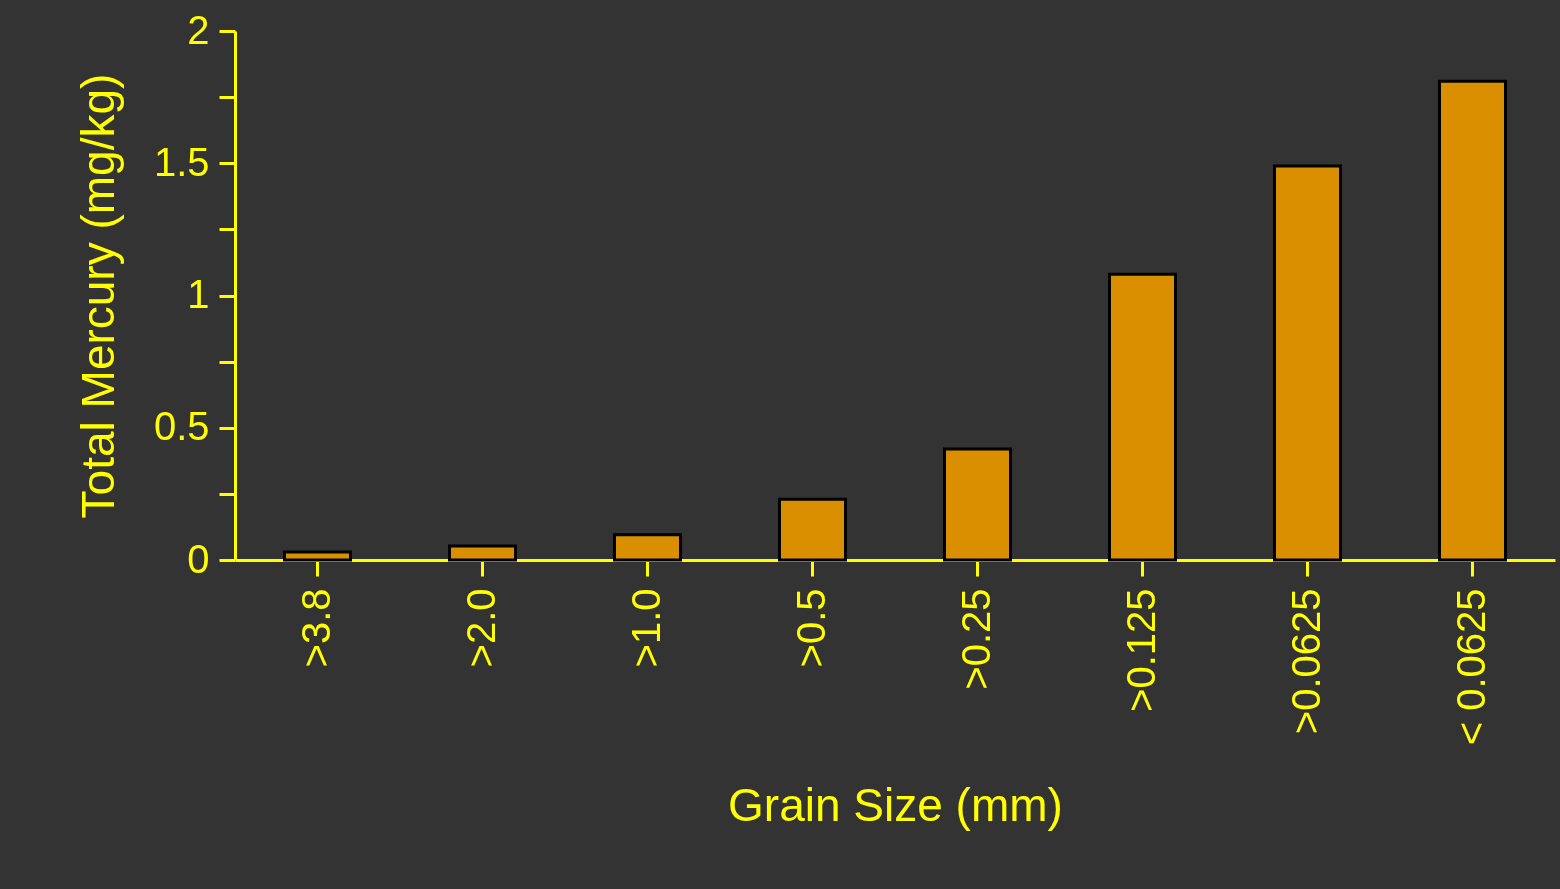 The width and height of the screenshot is (1560, 889). What do you see at coordinates (198, 294) in the screenshot?
I see `y-tick-label: 1` at bounding box center [198, 294].